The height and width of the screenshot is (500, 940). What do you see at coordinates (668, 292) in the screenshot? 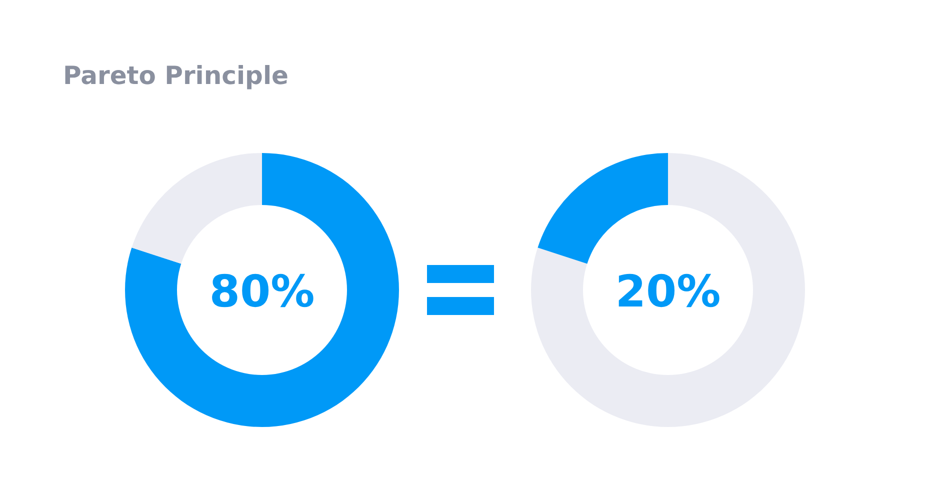
I see `text: 20%` at bounding box center [668, 292].